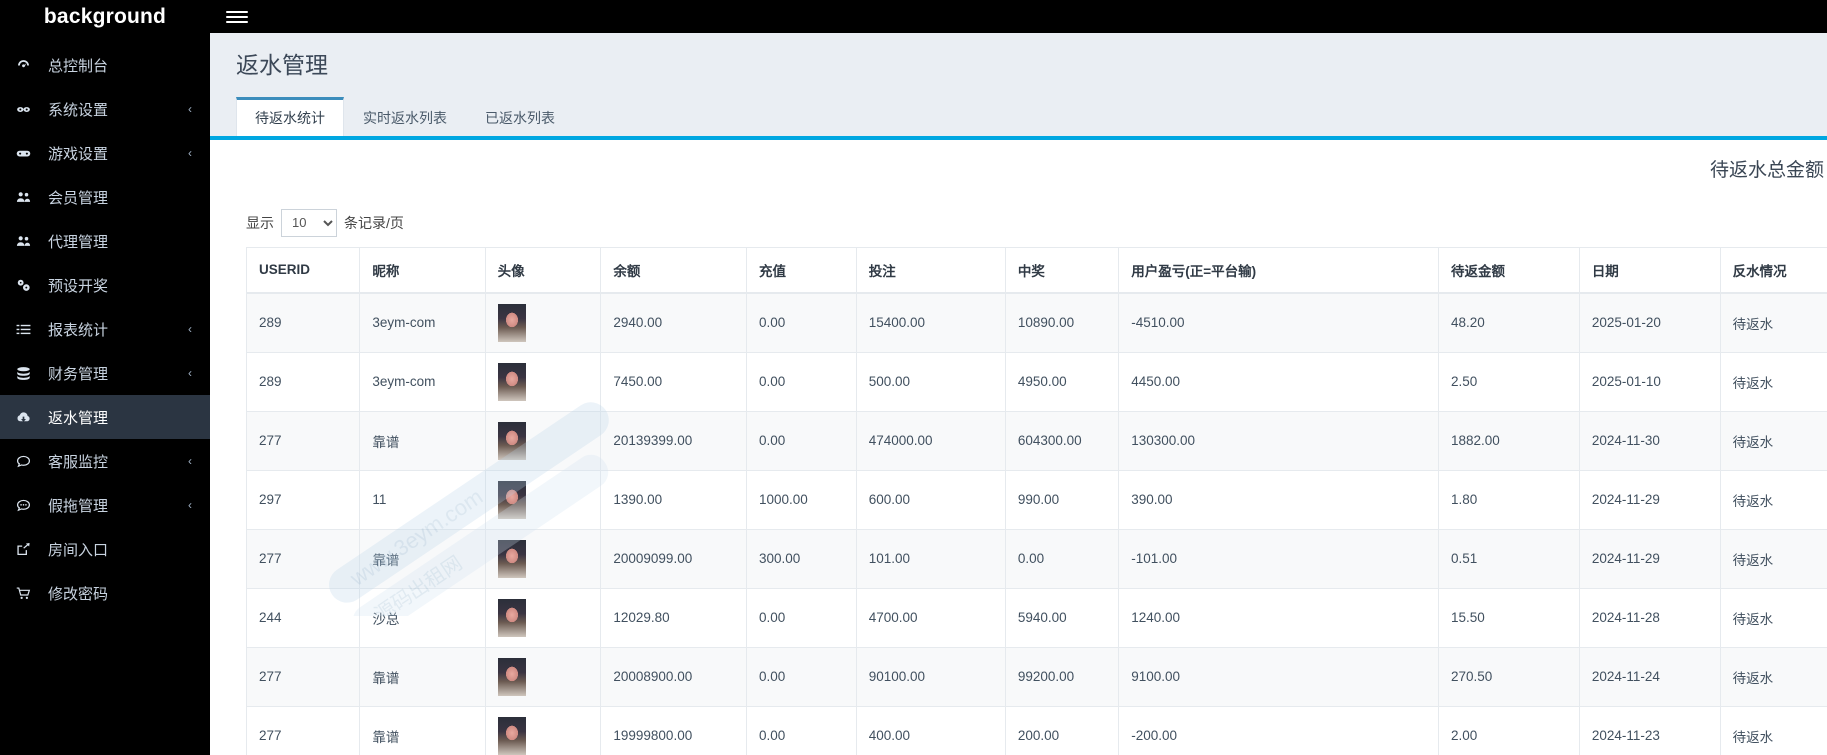 This screenshot has height=755, width=1827. What do you see at coordinates (105, 197) in the screenshot?
I see `sidebar-item-3: 会员管理` at bounding box center [105, 197].